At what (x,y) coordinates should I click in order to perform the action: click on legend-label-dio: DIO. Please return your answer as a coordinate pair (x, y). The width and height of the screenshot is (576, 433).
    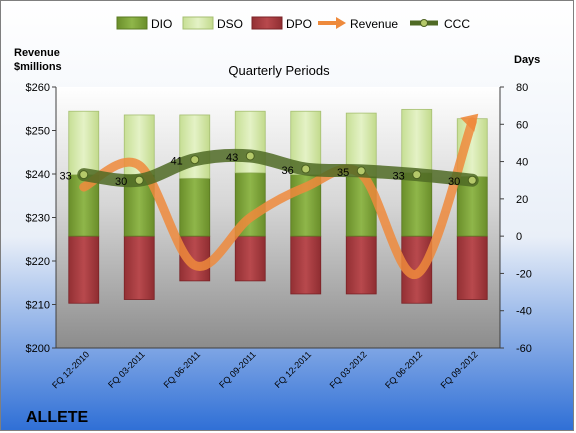
    Looking at the image, I should click on (161, 24).